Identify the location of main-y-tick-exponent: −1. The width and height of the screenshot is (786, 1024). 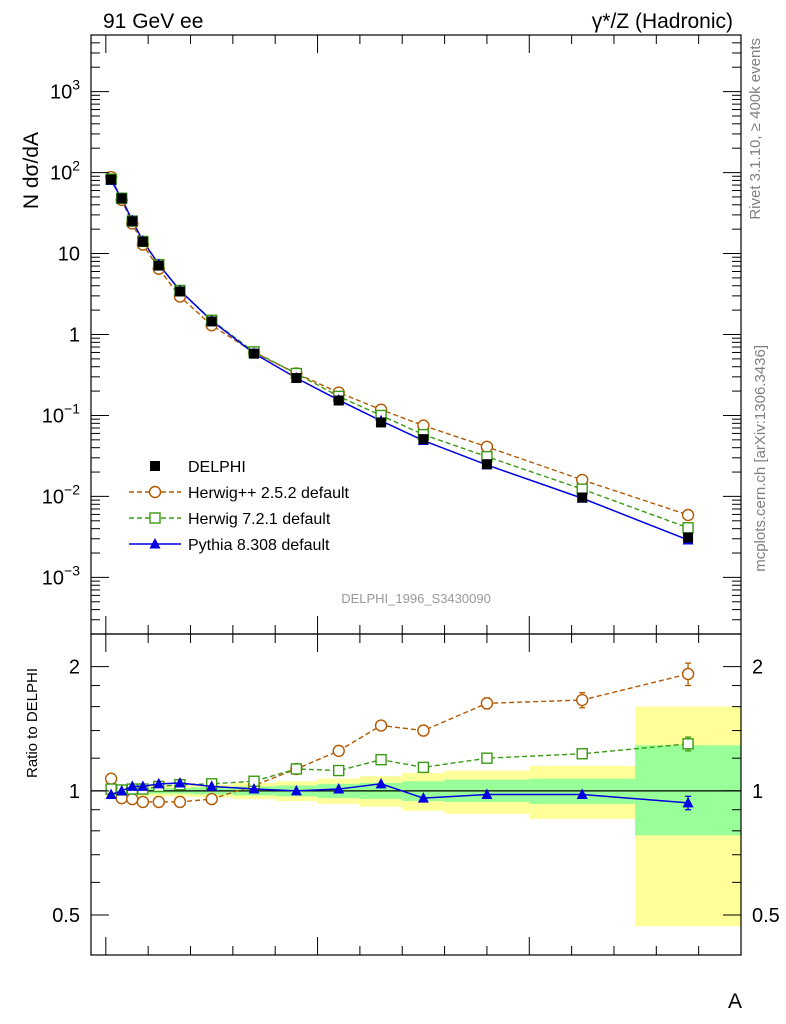
(72, 408).